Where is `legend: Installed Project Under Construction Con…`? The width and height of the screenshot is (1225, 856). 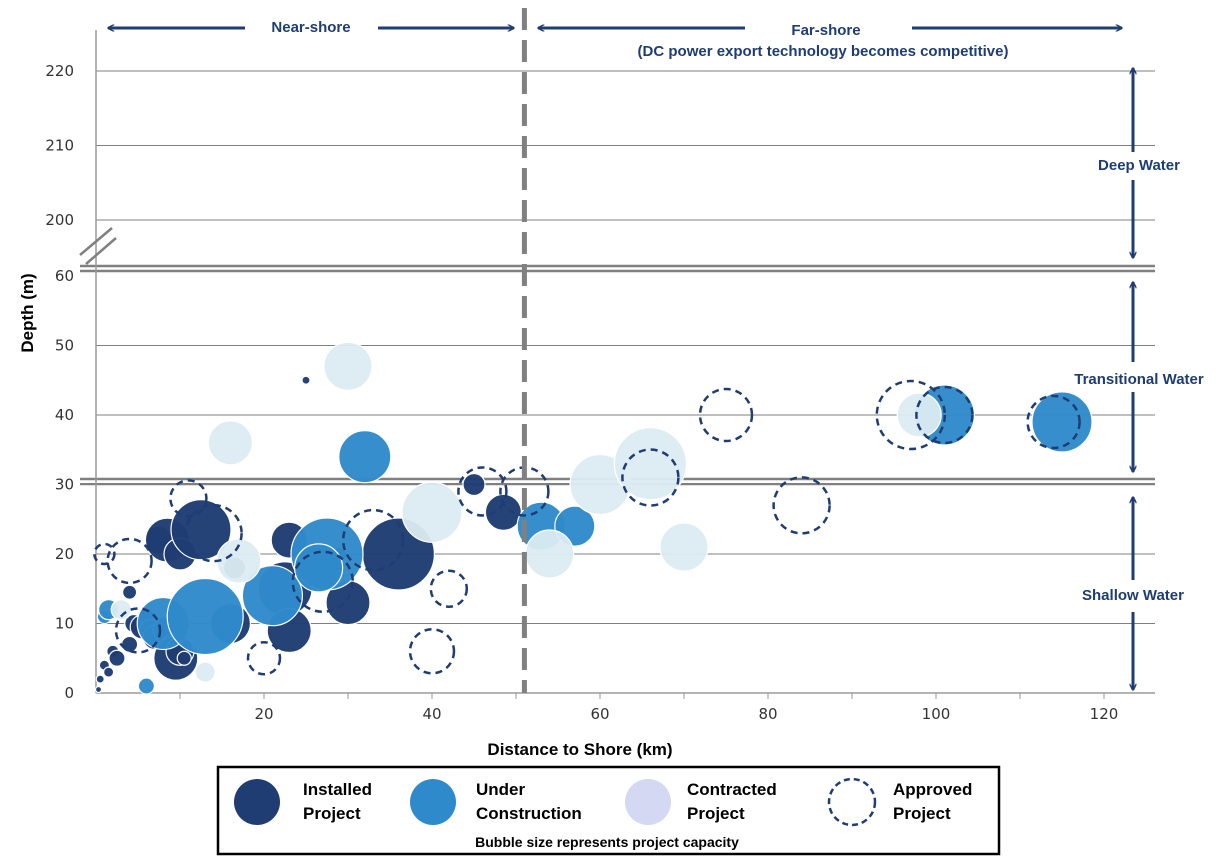 legend: Installed Project Under Construction Con… is located at coordinates (608, 810).